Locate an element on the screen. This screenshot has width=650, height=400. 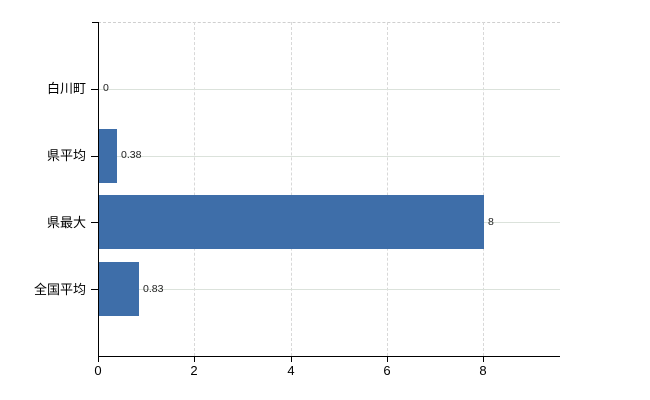
bar-value-label: 0.83 is located at coordinates (153, 289).